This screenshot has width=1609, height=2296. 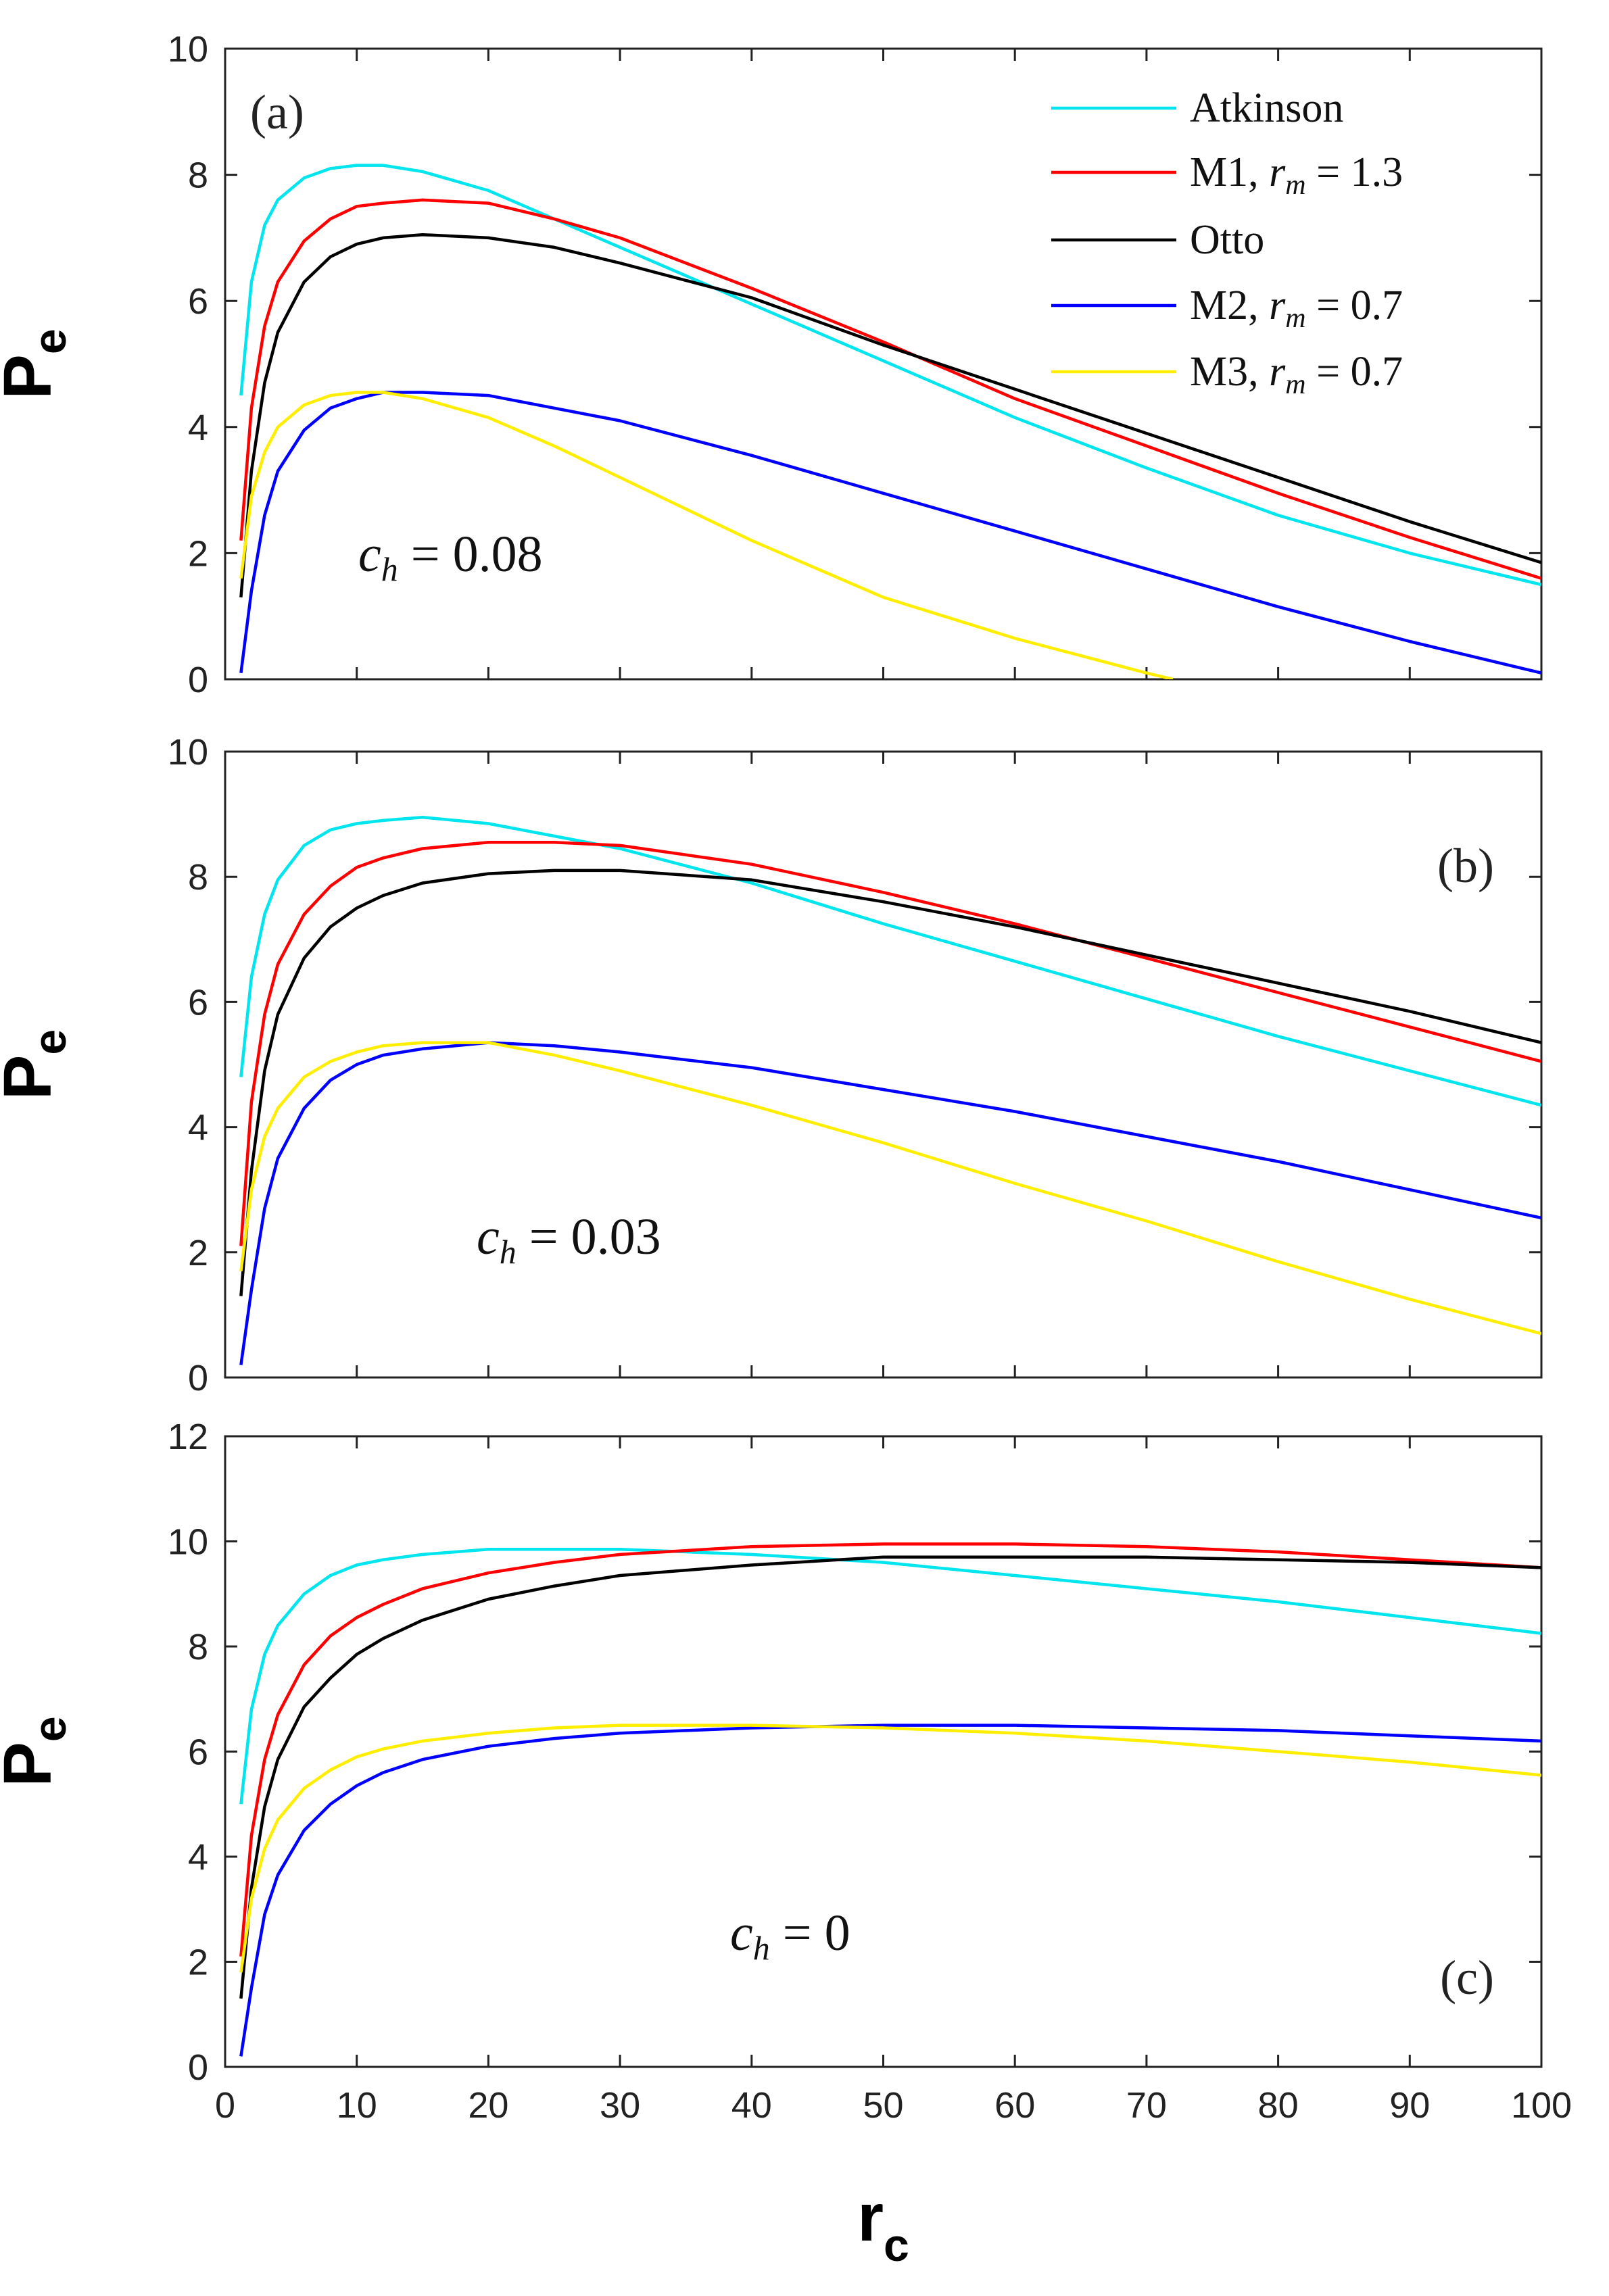 What do you see at coordinates (1410, 2105) in the screenshot?
I see `x-tick-label: 90` at bounding box center [1410, 2105].